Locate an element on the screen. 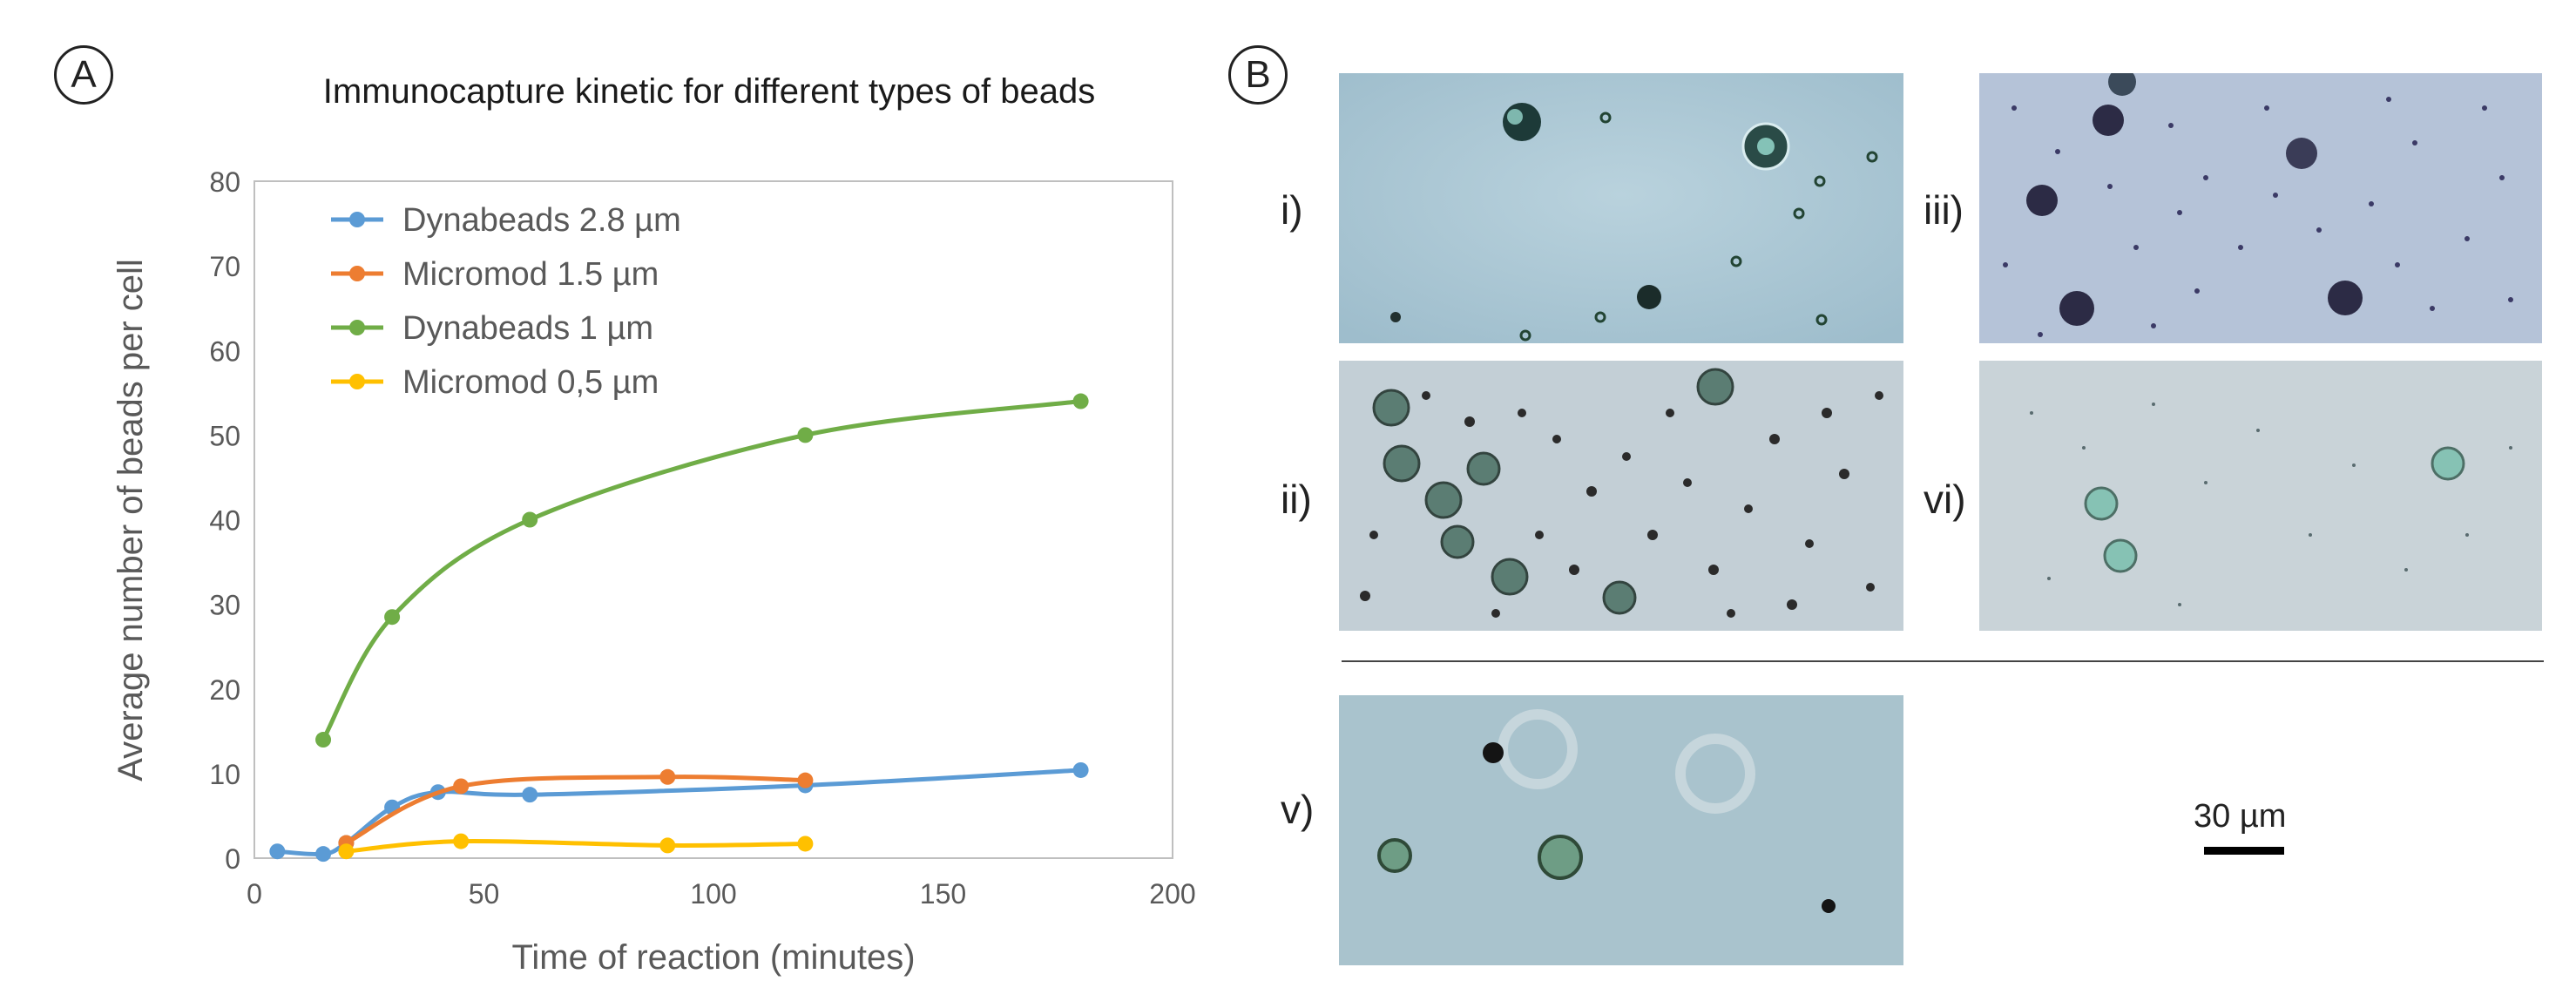  y-tick-label: 70 is located at coordinates (224, 266).